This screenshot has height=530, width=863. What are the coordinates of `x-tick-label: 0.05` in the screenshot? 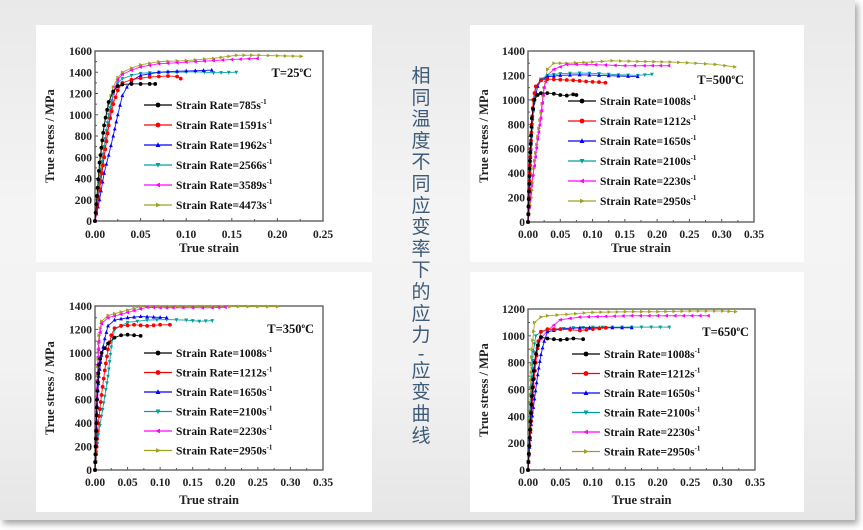 It's located at (560, 235).